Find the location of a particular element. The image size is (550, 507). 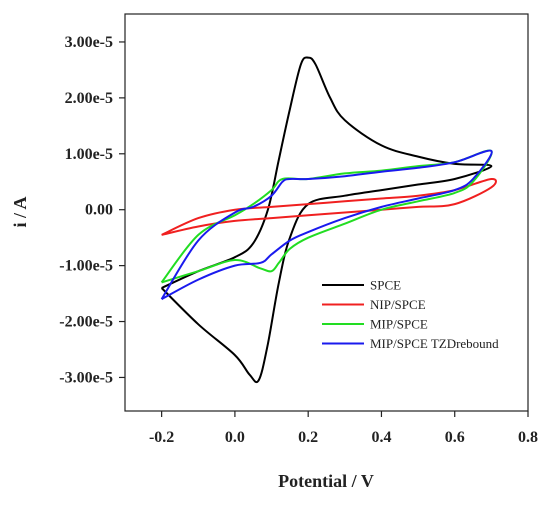

y-axis-title: i / A is located at coordinates (20, 211).